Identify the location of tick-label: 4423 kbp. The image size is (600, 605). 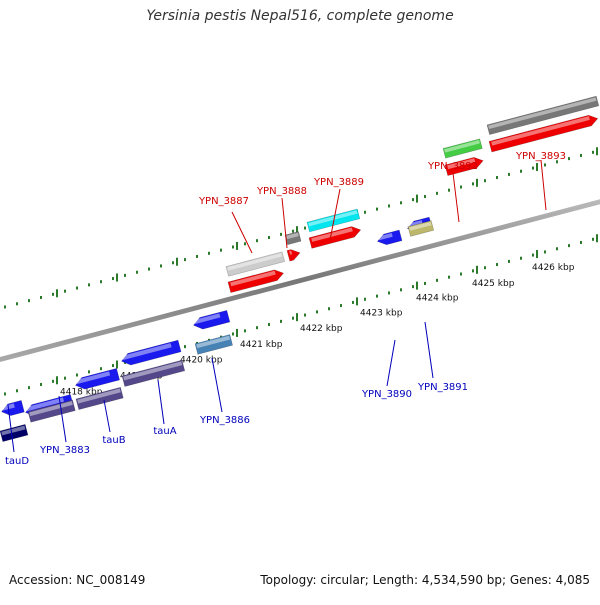
(381, 313).